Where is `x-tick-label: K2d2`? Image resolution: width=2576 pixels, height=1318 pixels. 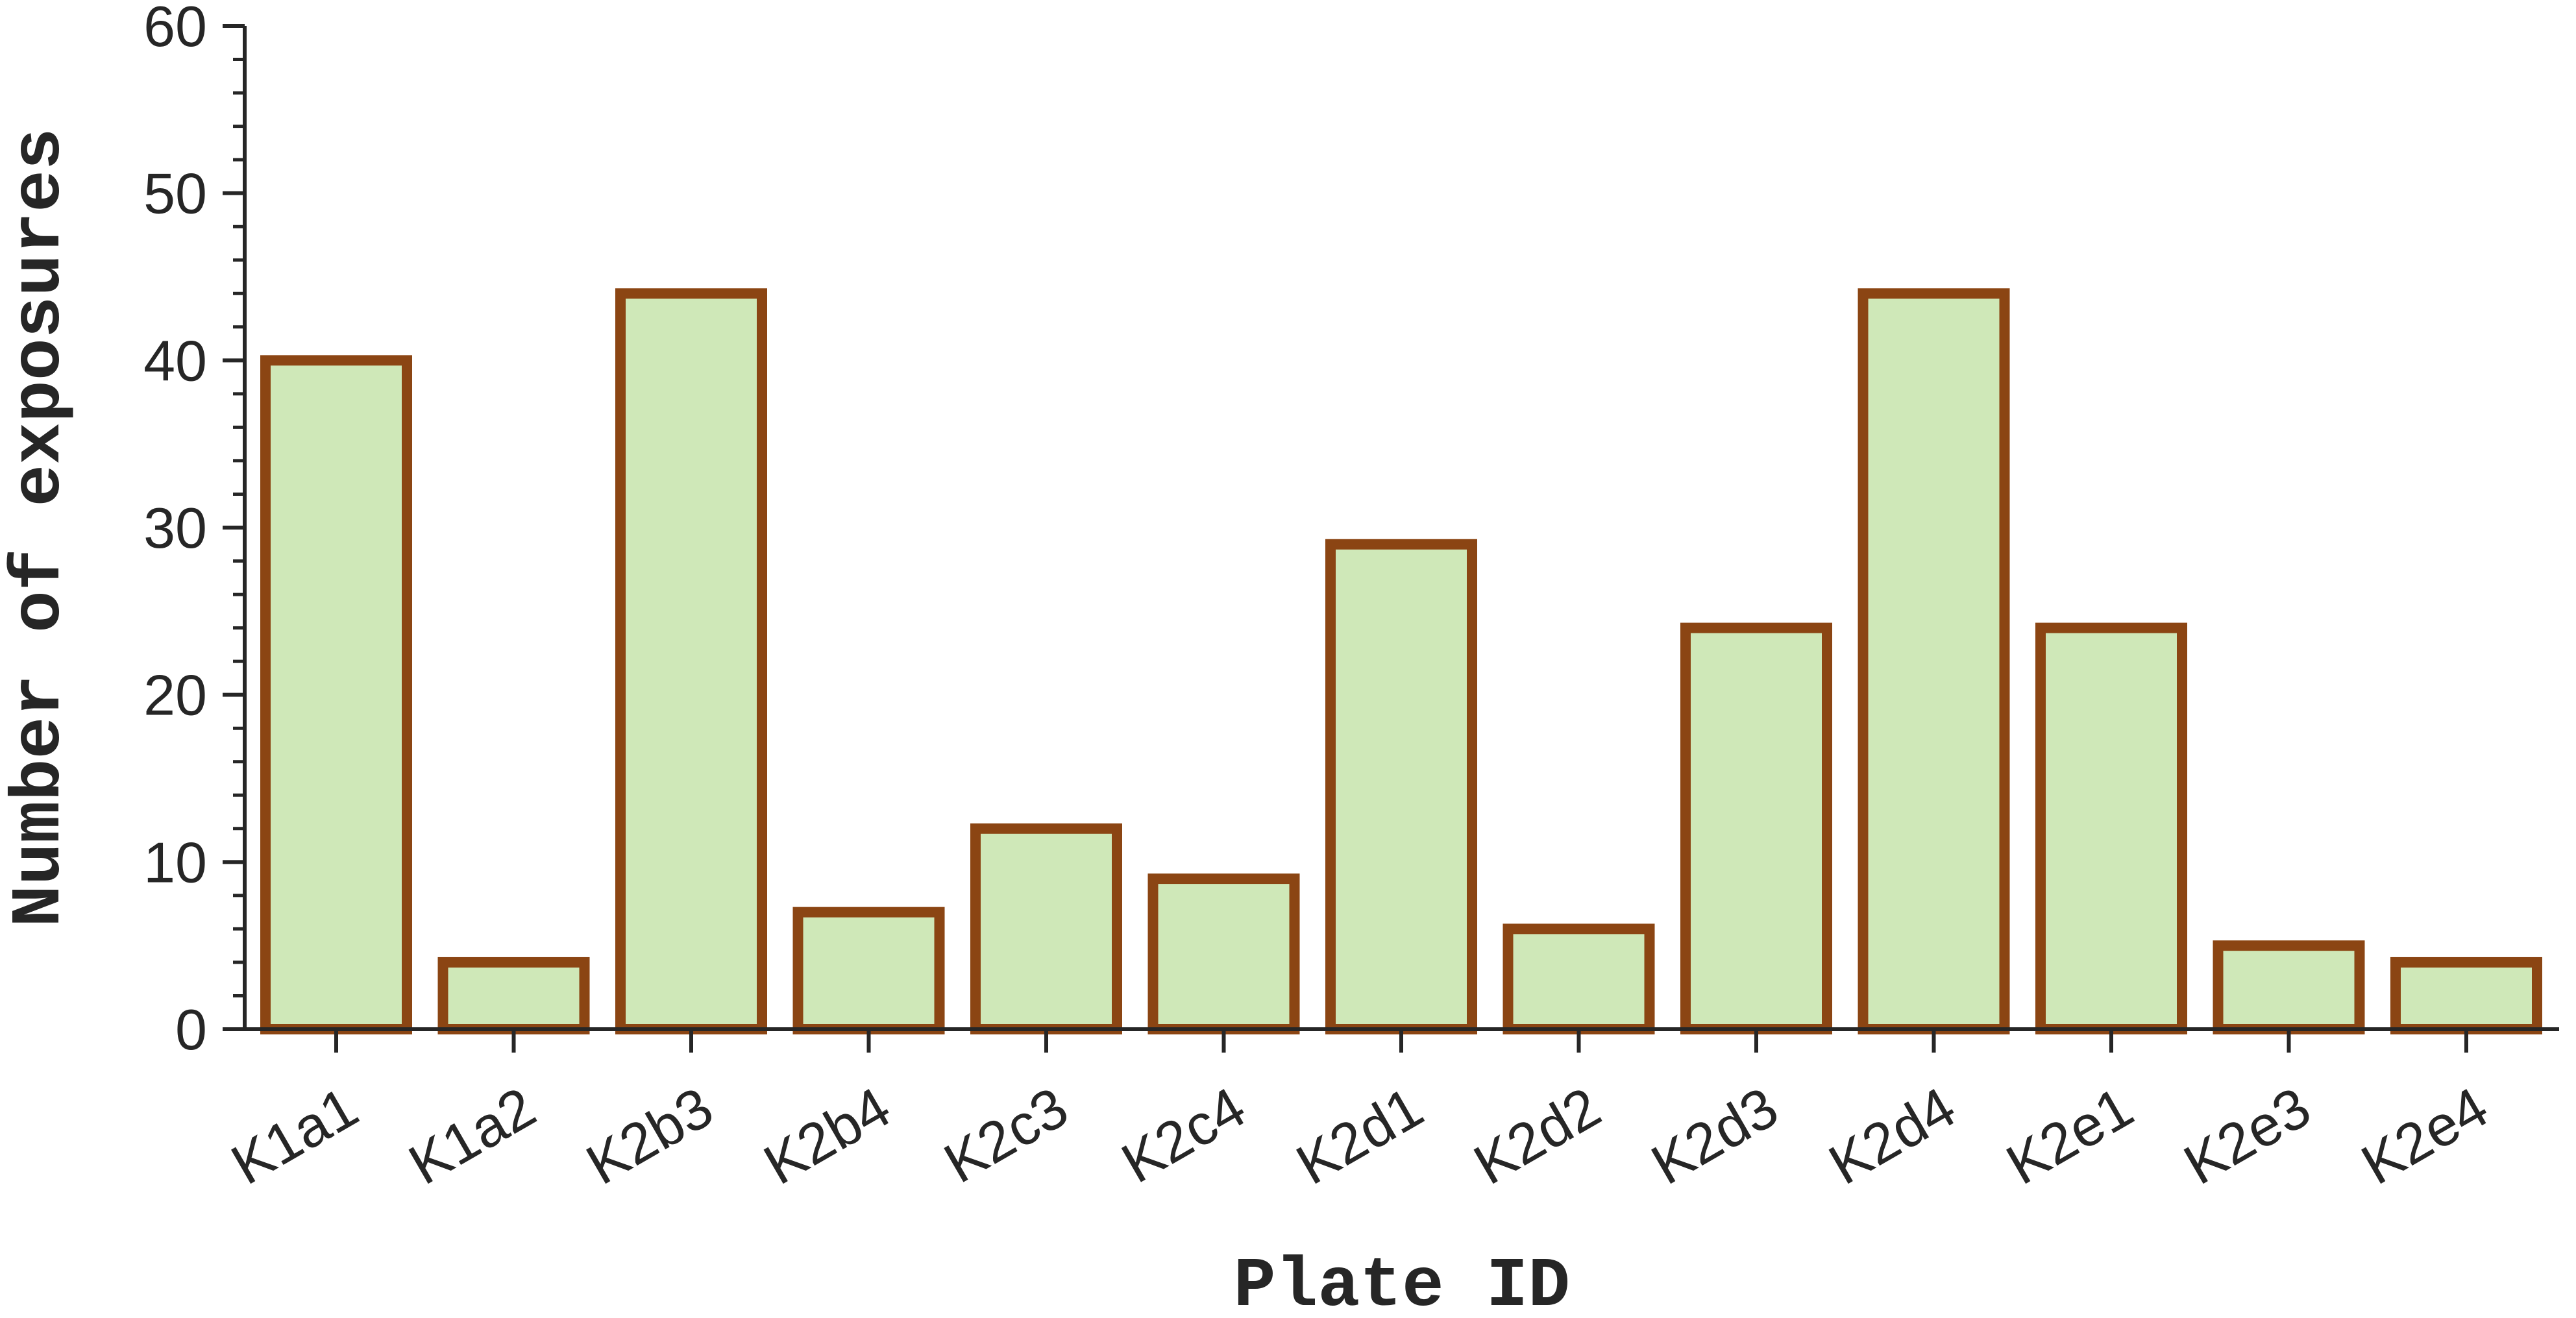 x-tick-label: K2d2 is located at coordinates (1537, 1136).